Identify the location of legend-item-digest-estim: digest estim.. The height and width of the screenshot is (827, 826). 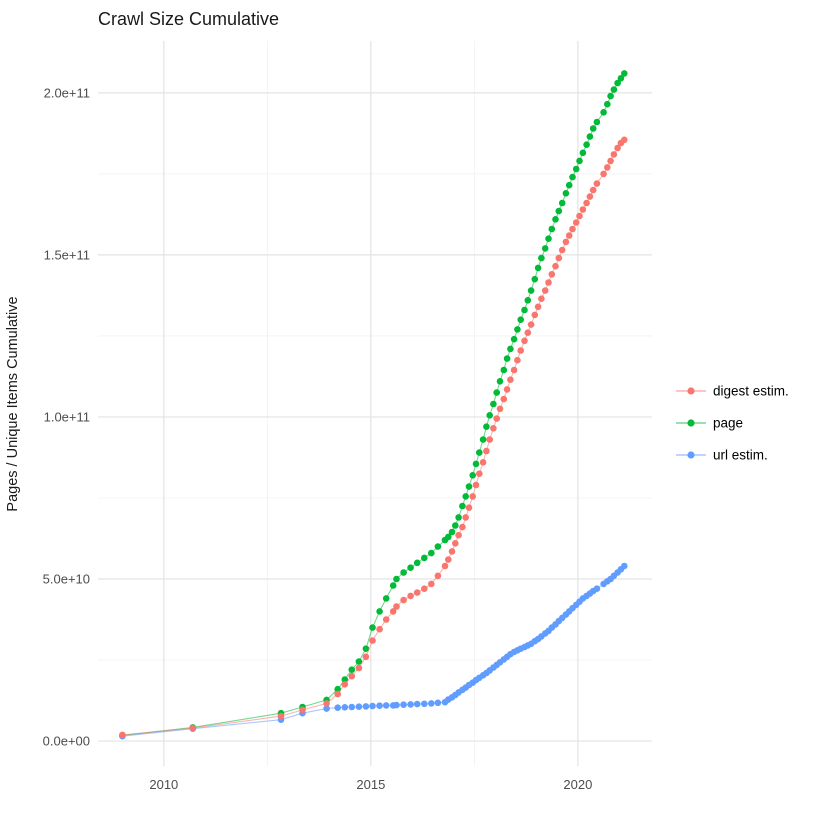
(732, 391).